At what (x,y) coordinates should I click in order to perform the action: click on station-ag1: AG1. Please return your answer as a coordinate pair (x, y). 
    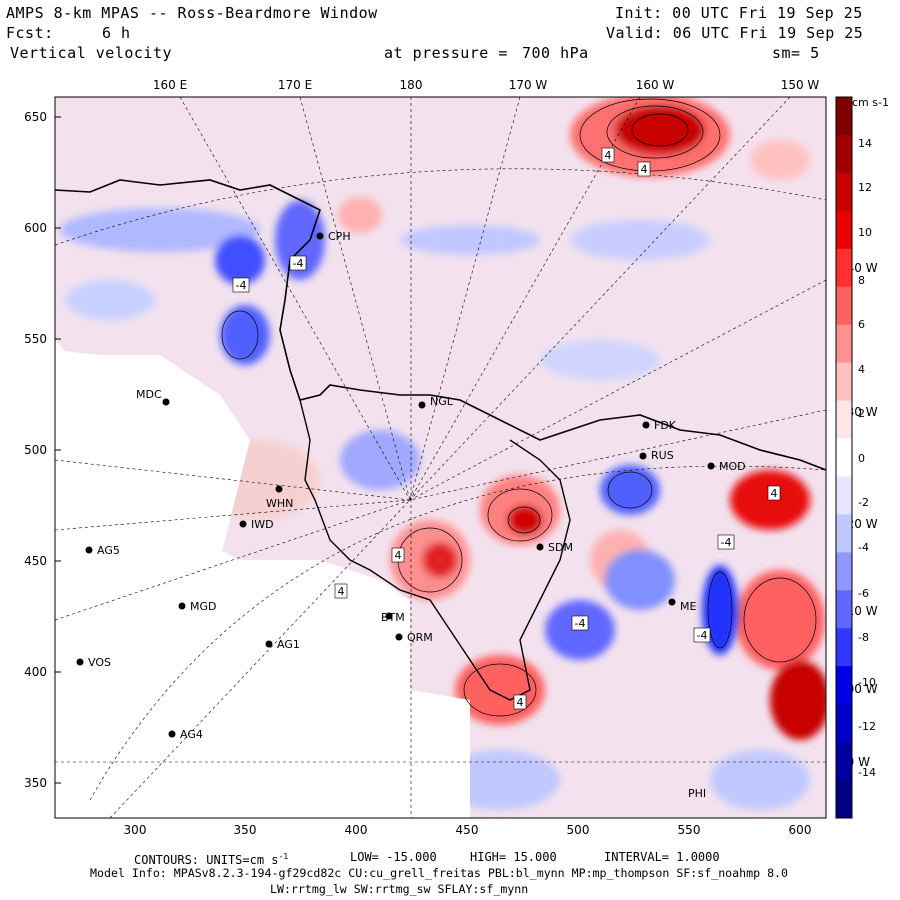
    Looking at the image, I should click on (282, 644).